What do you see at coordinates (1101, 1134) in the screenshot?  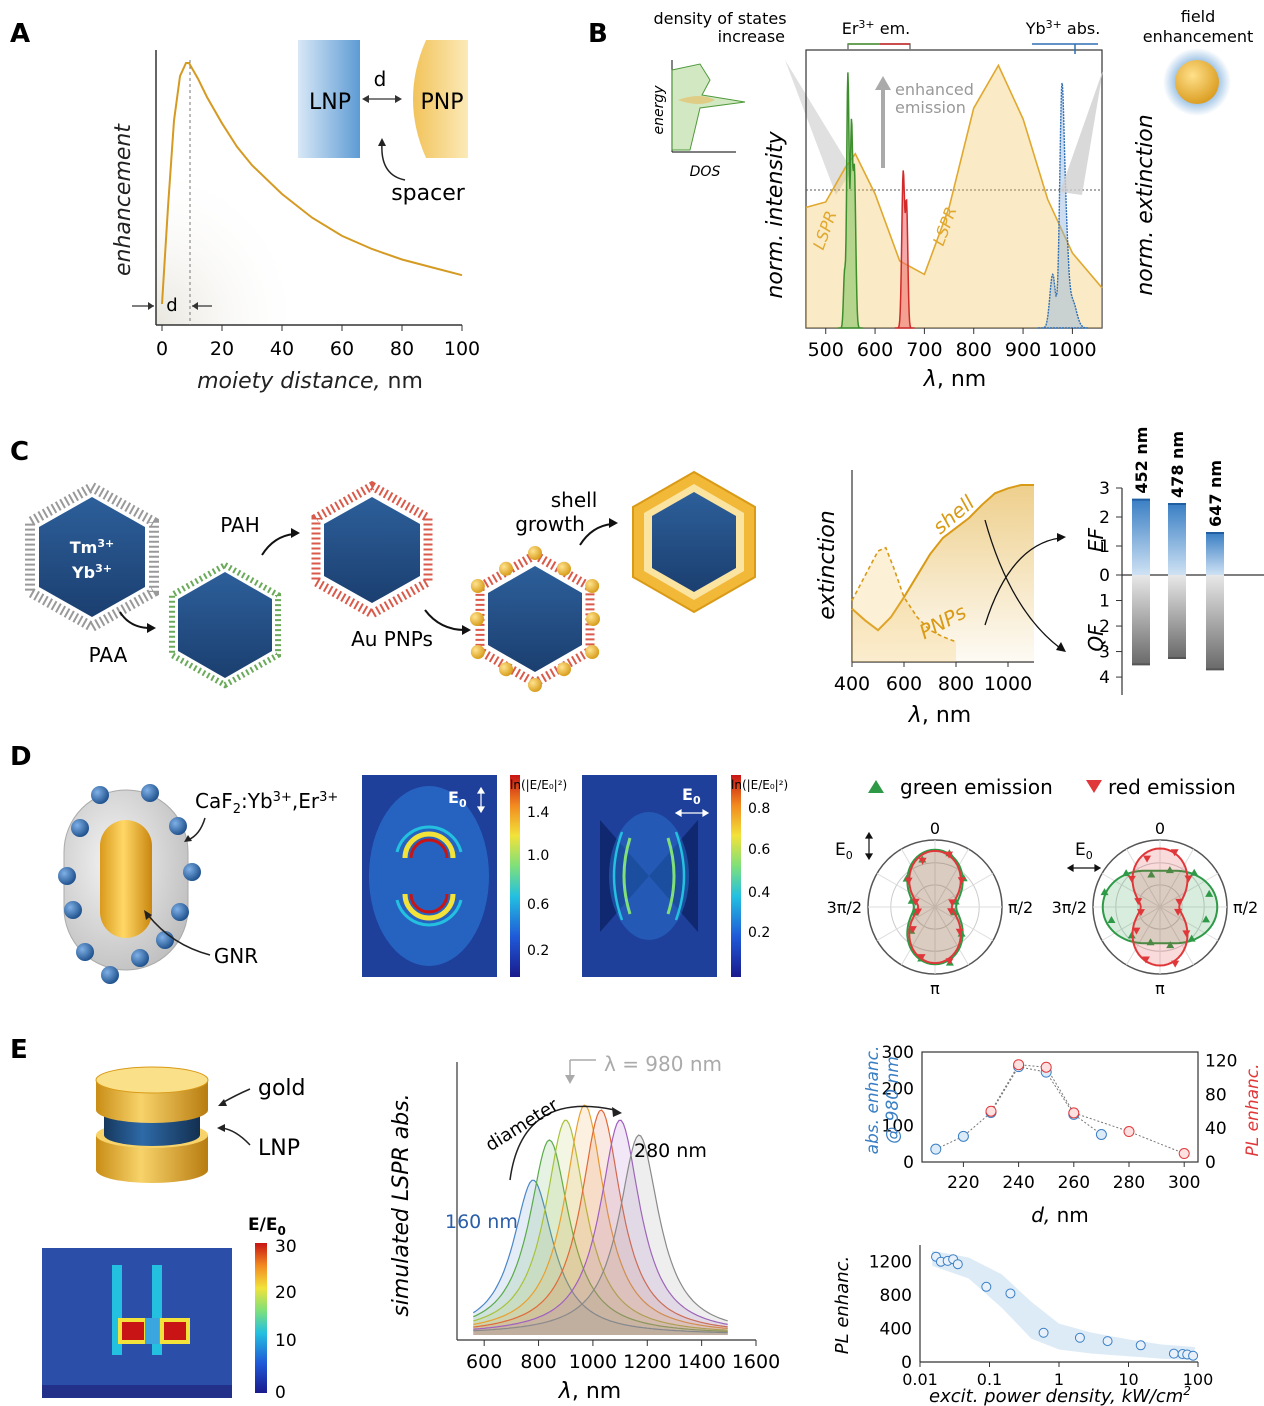 I see `dscan-abs-point` at bounding box center [1101, 1134].